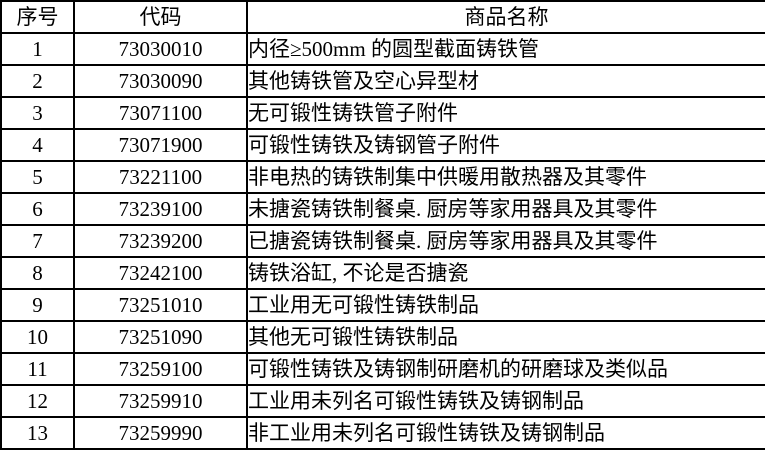 This screenshot has height=450, width=765. I want to click on table-row: 7 73239200 已搪瓷铸铁制餐桌. 厨房等家用器具及其零件, so click(382, 241).